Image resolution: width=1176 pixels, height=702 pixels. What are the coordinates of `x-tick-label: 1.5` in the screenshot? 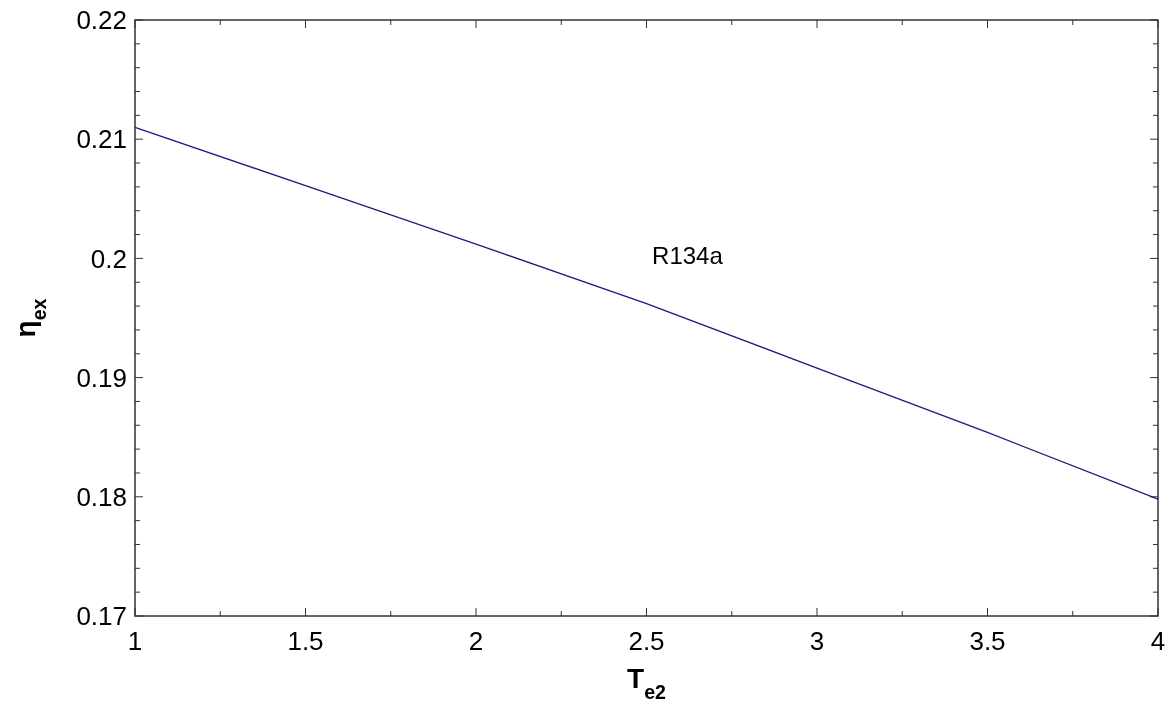 It's located at (305, 641).